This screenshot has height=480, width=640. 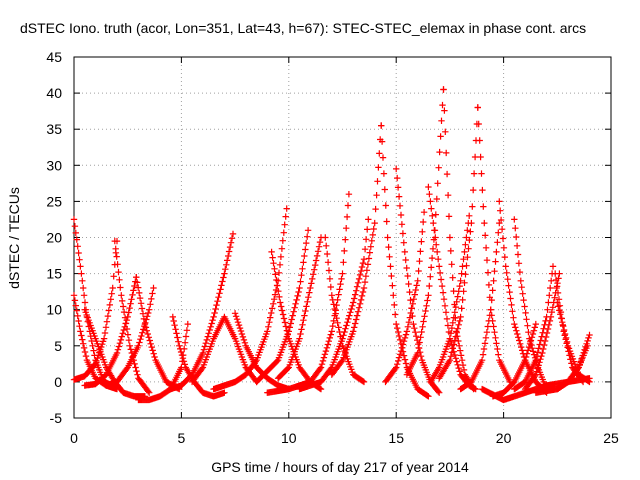 I want to click on y-tick-label: 45, so click(x=54, y=57).